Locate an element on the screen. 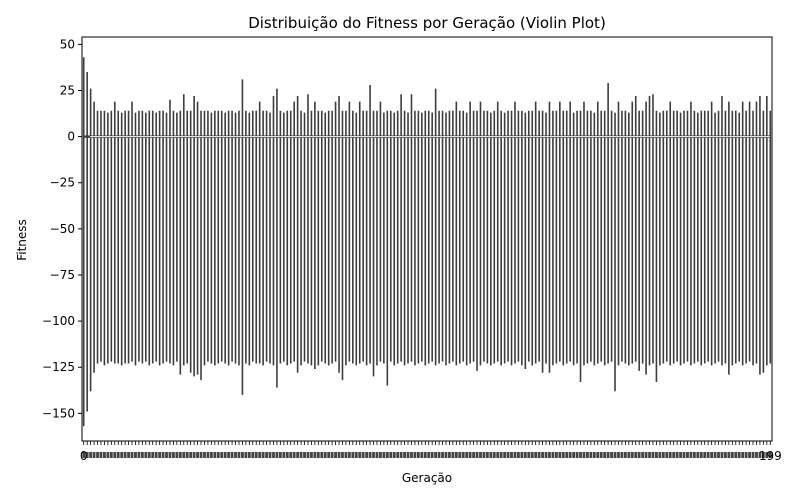  y-tick-label: −125 is located at coordinates (58, 367).